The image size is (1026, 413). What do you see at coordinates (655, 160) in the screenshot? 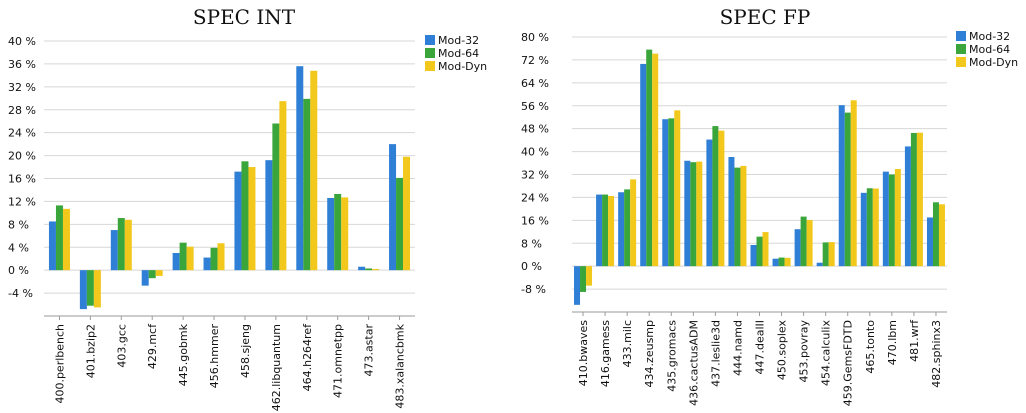
I see `fp-bar-434-zeusmp-mod-dyn` at bounding box center [655, 160].